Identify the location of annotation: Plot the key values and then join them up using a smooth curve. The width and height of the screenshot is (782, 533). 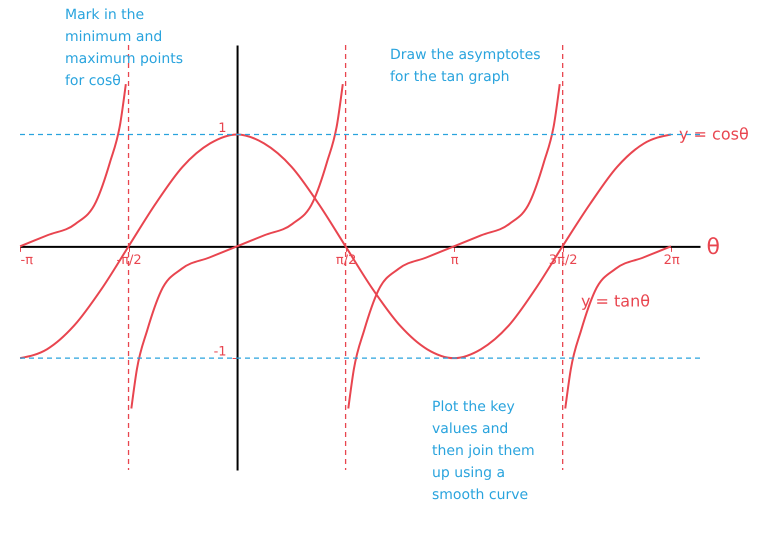
(483, 451).